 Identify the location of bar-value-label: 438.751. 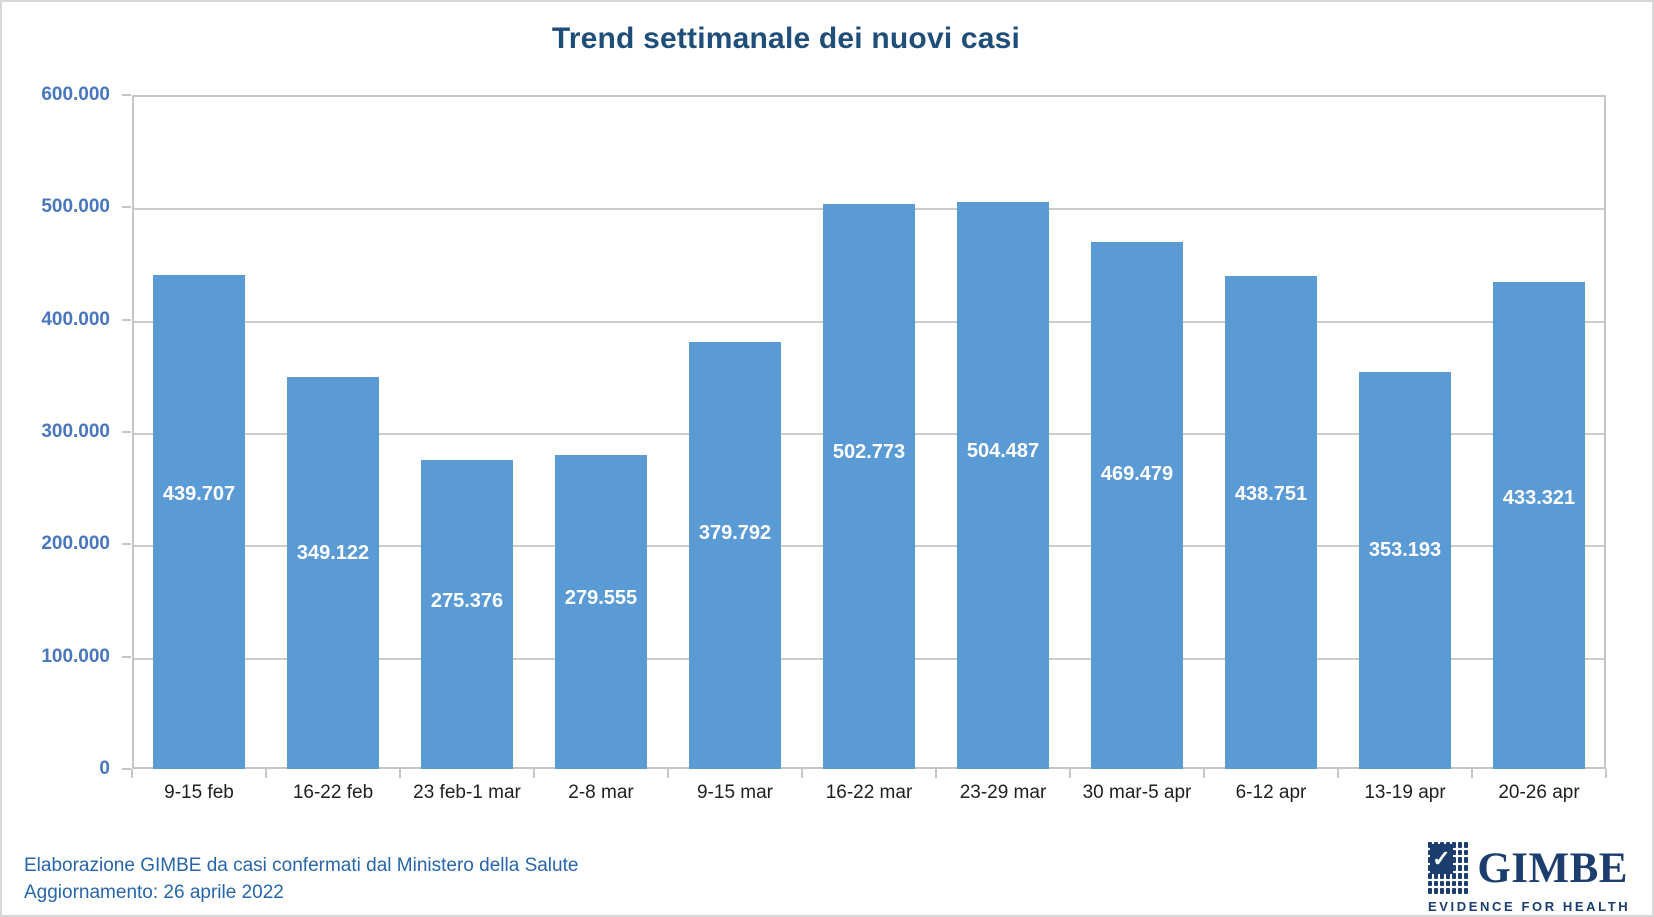
(1271, 494).